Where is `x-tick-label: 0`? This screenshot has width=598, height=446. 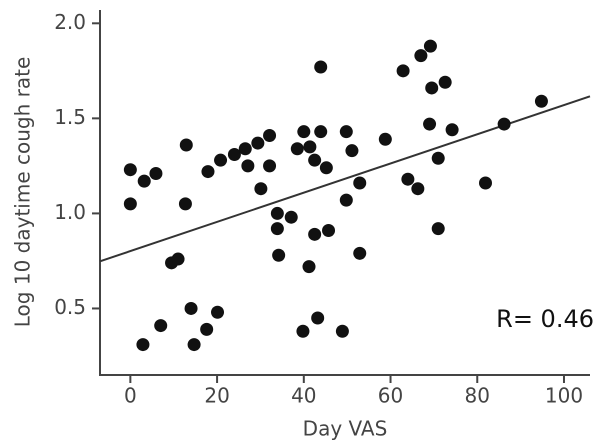
x-tick-label: 0 is located at coordinates (130, 396).